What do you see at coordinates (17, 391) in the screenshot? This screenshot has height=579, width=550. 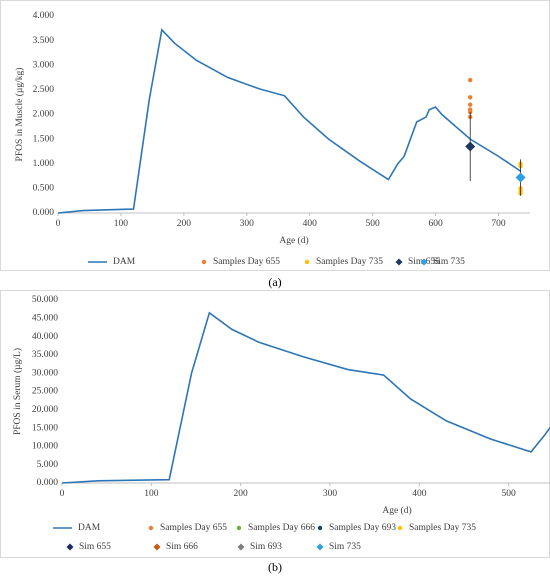 I see `y-axis-title: PFOS in Serum (µg/L)` at bounding box center [17, 391].